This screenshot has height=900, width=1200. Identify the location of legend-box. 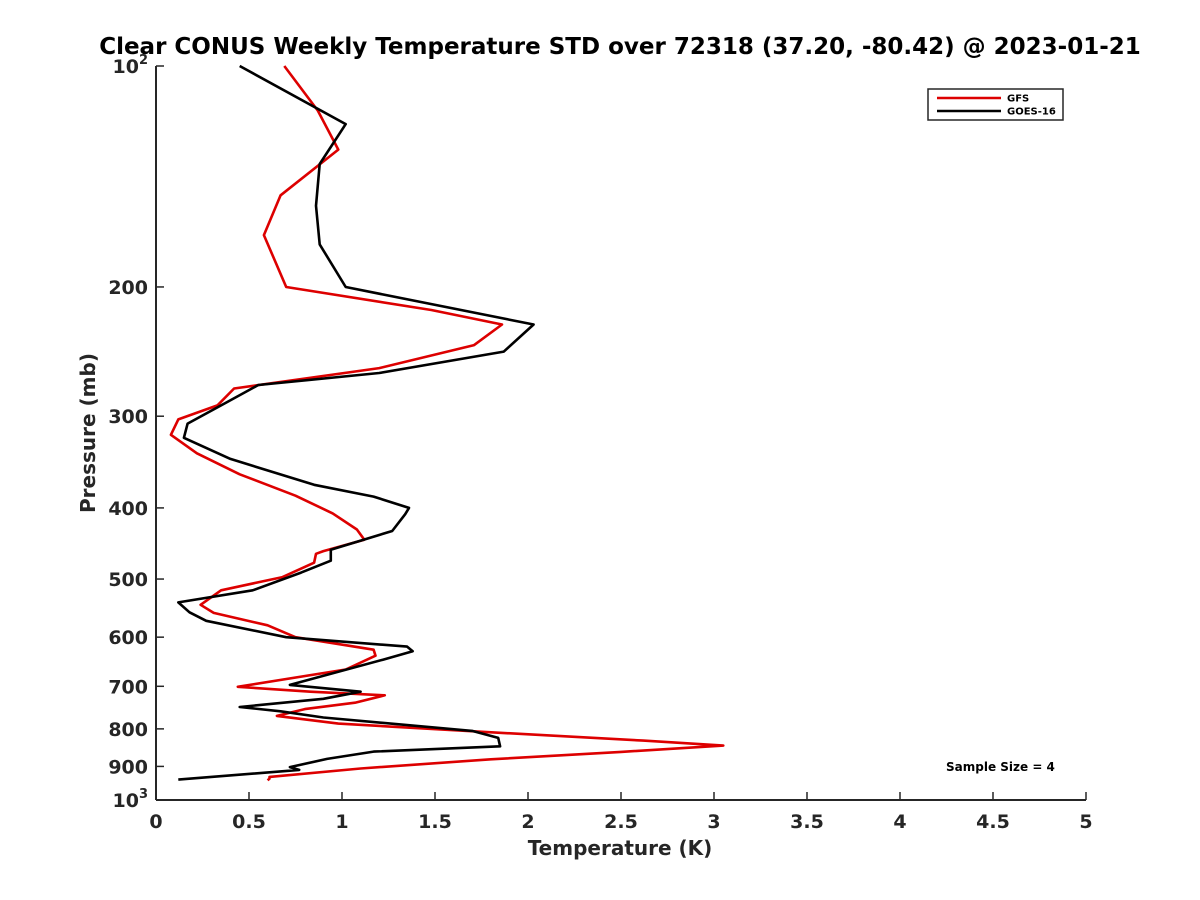
(995, 104).